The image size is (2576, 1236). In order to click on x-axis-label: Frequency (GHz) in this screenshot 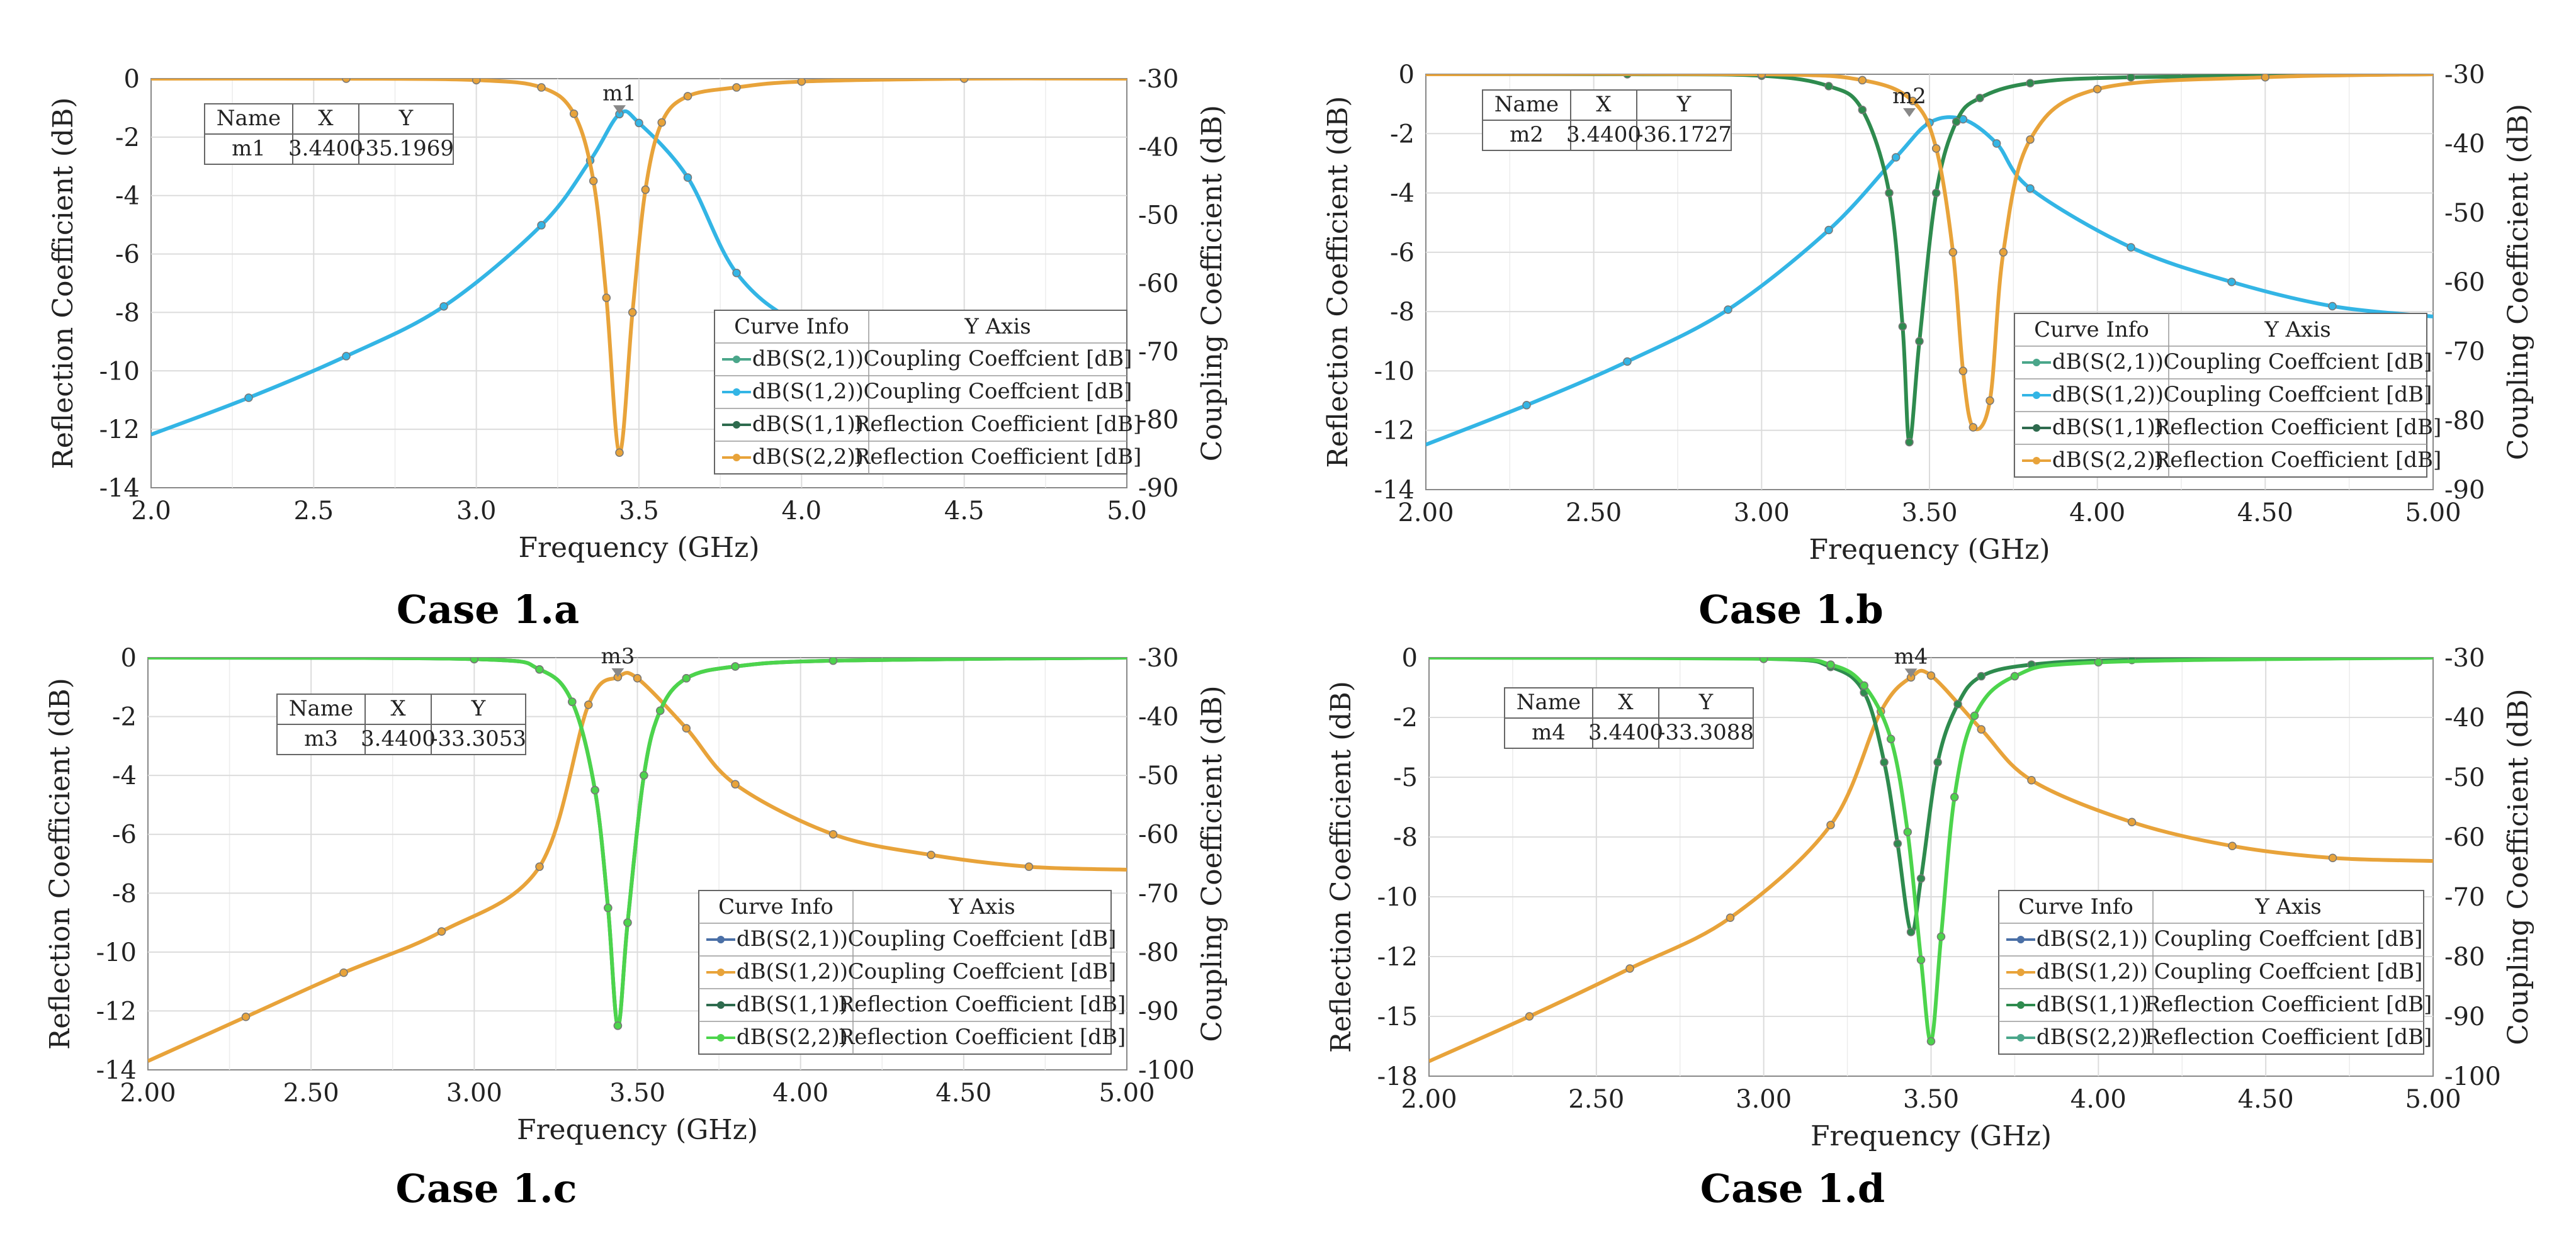, I will do `click(1931, 1136)`.